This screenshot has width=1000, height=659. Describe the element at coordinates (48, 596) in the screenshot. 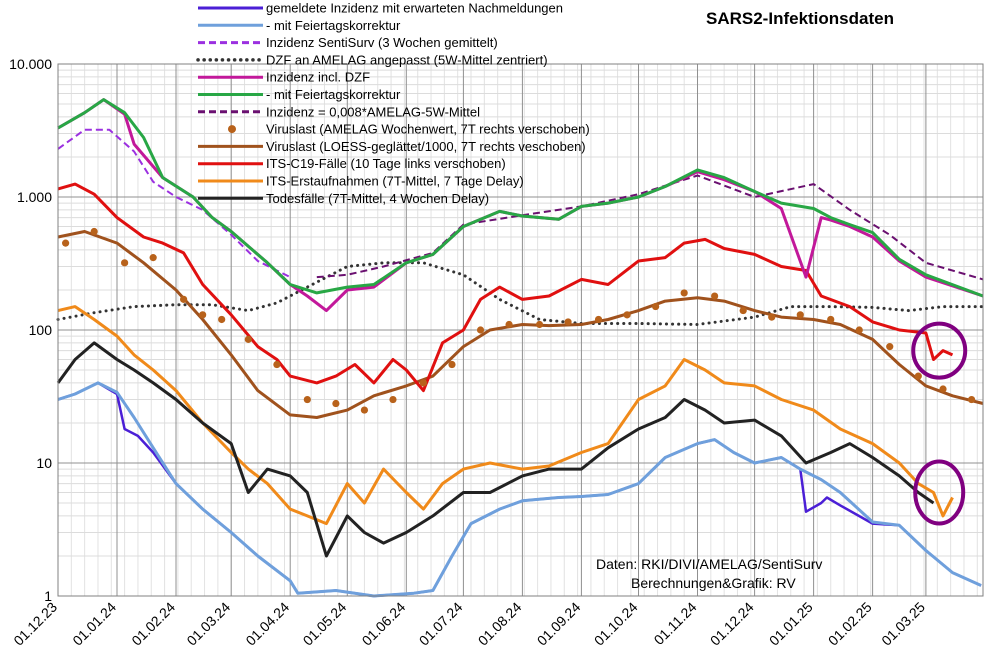

I see `y-tick-label: 1` at that location.